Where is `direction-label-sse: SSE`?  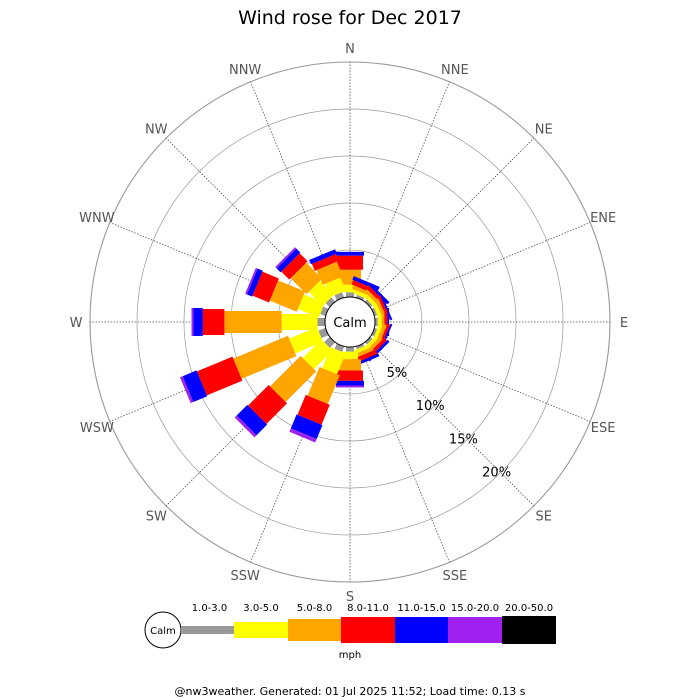 direction-label-sse: SSE is located at coordinates (454, 576).